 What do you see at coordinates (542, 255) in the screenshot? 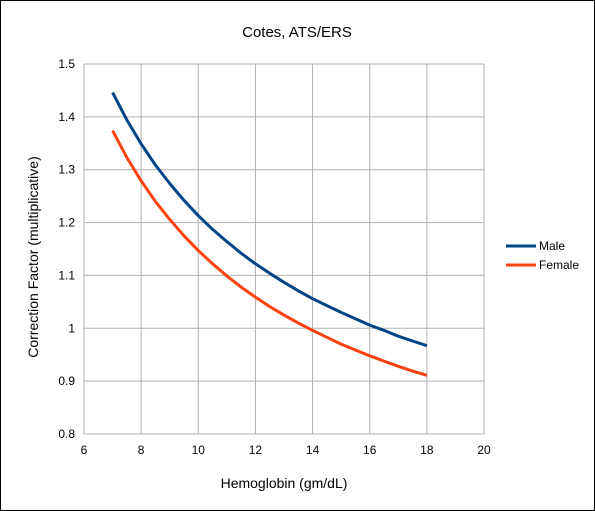
I see `legend: Male Female` at bounding box center [542, 255].